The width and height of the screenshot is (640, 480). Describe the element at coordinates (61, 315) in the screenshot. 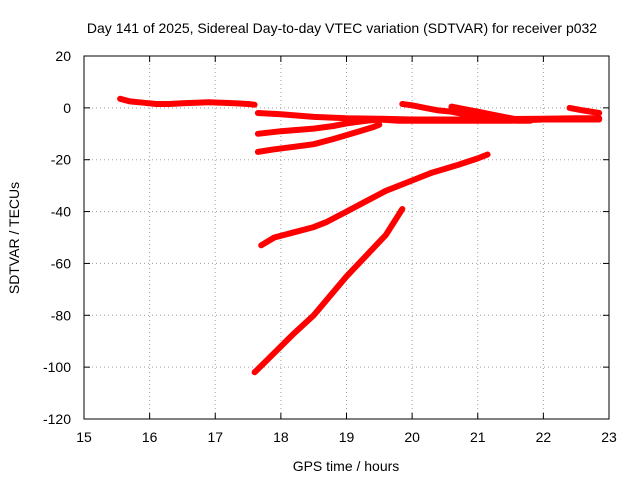

I see `y-tick-label: -80` at that location.